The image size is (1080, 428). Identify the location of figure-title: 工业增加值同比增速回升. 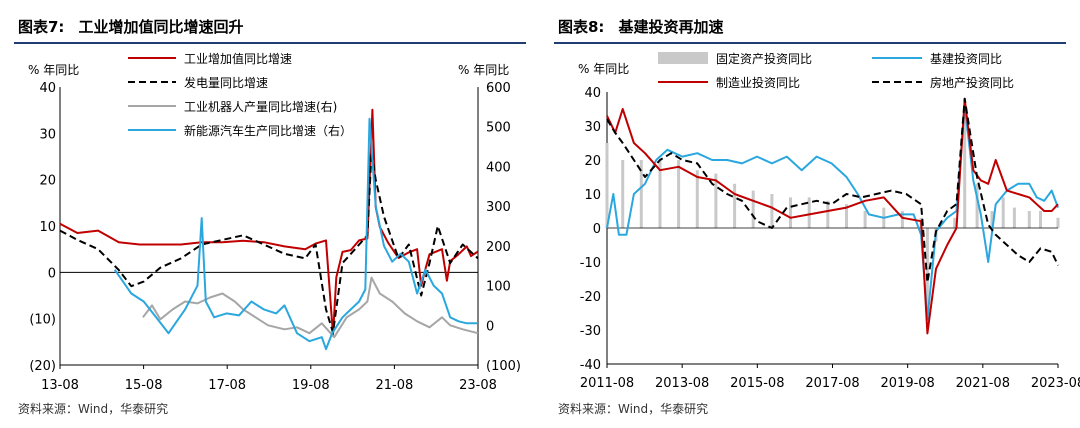
(161, 27).